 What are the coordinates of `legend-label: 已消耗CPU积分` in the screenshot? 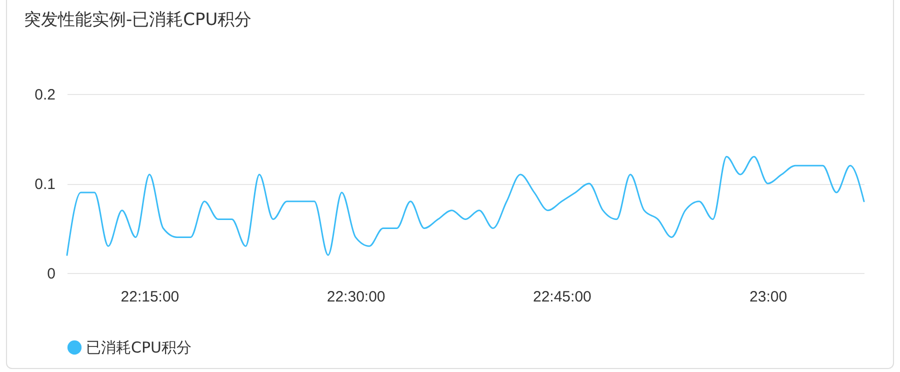 It's located at (139, 347).